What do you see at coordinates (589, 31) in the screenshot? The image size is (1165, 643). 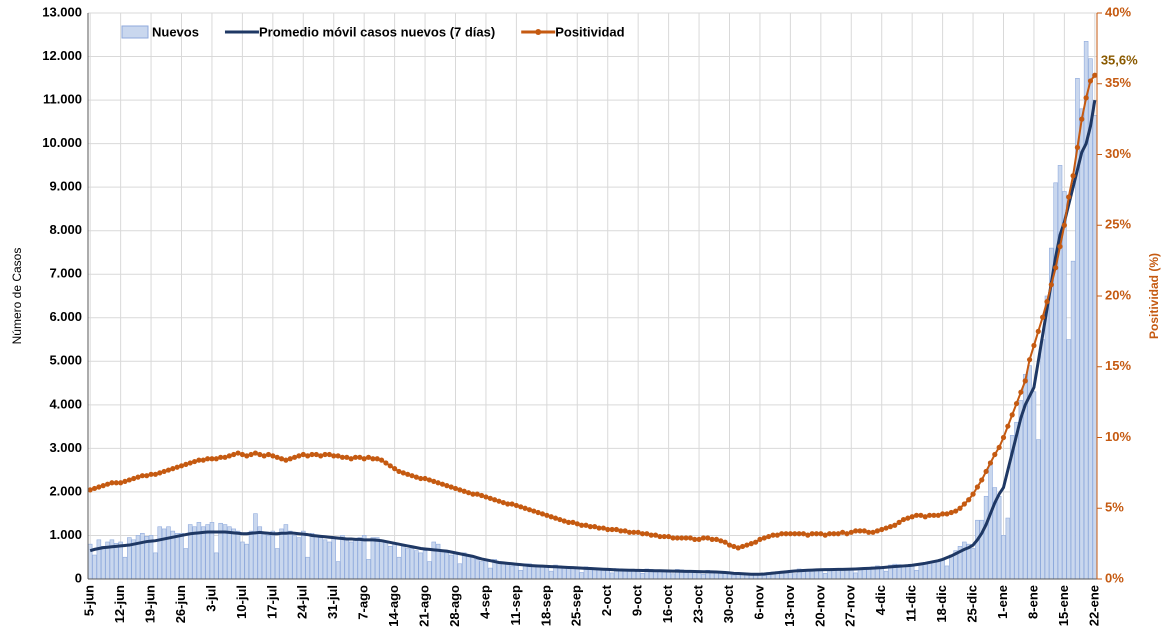 I see `legend-label: Positividad` at bounding box center [589, 31].